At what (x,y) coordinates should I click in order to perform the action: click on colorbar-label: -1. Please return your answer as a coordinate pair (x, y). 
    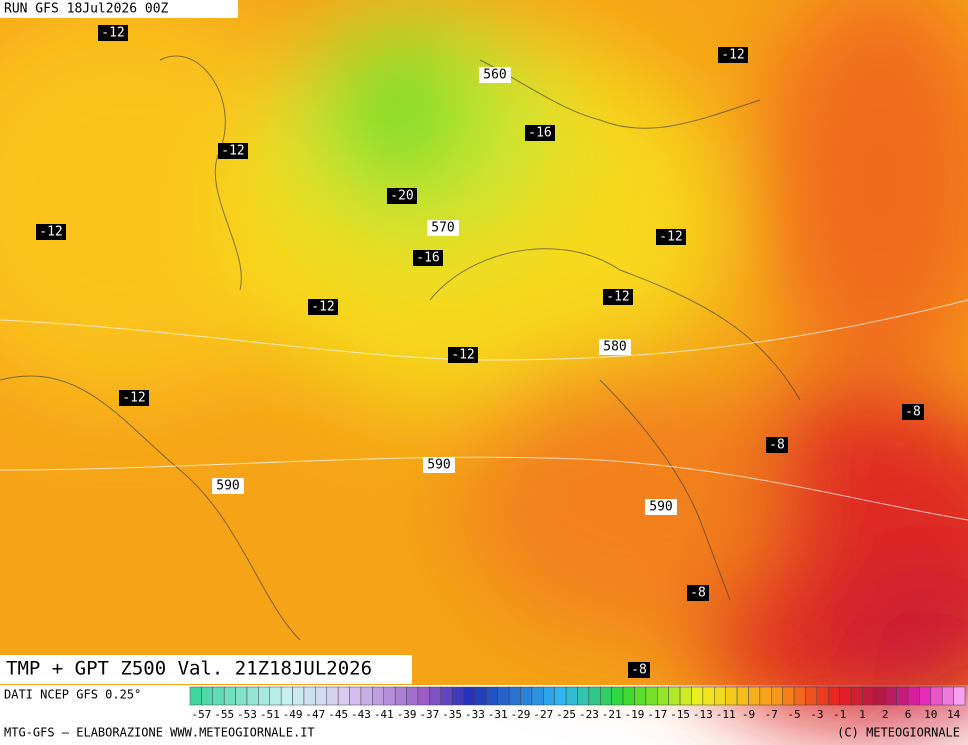
    Looking at the image, I should click on (839, 714).